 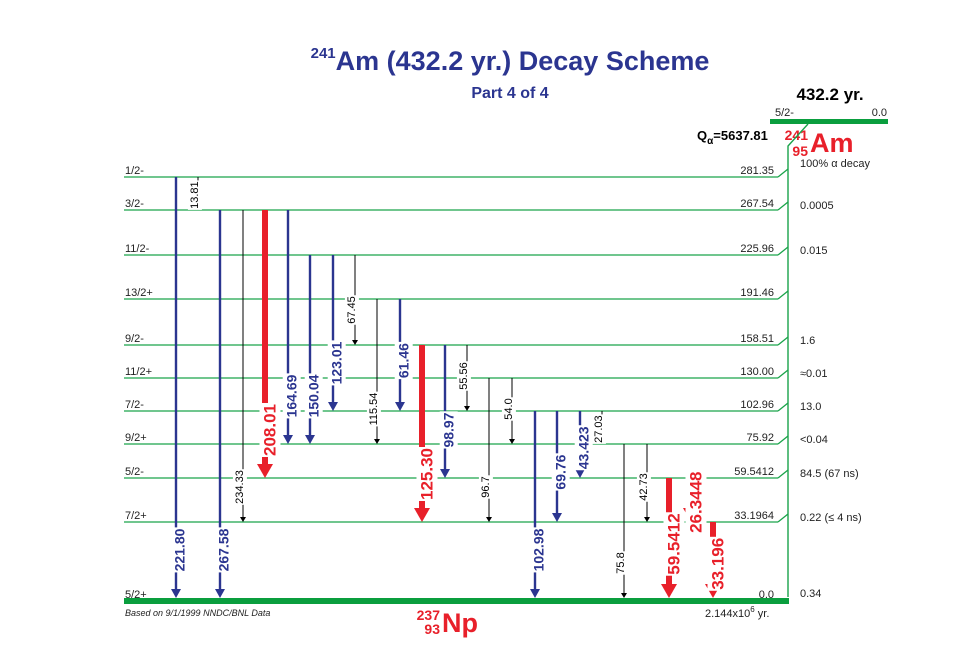 I want to click on gamma-transition: 267.58, so click(x=223, y=404).